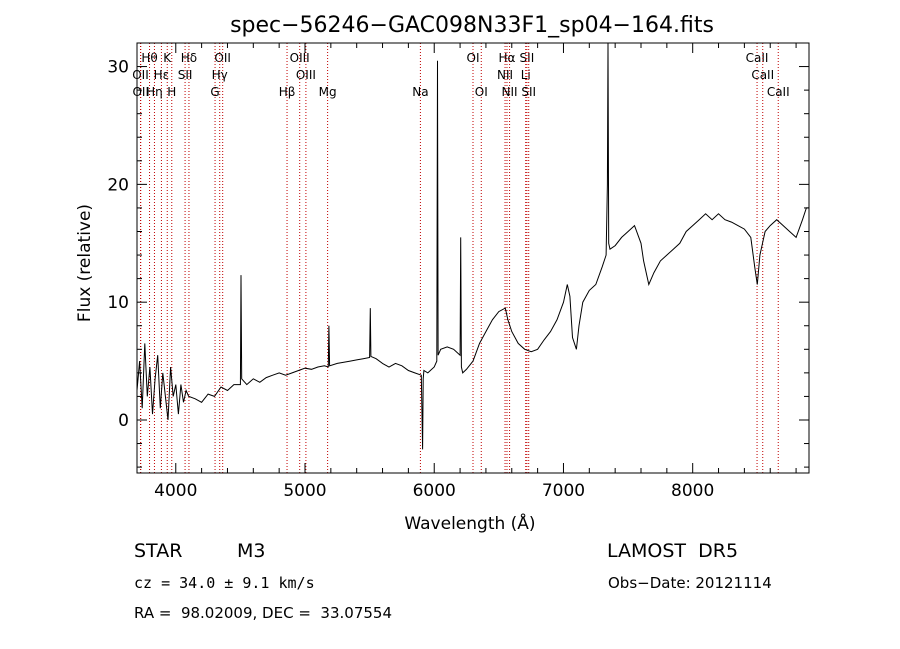  I want to click on marker-label-4: OIII, so click(300, 58).